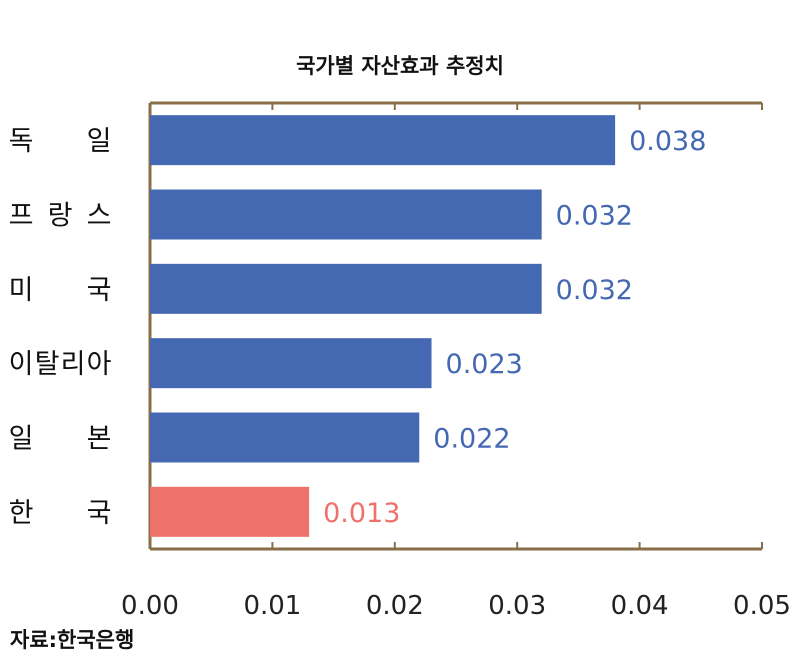 This screenshot has width=800, height=668. I want to click on category-label: 미국, so click(60, 290).